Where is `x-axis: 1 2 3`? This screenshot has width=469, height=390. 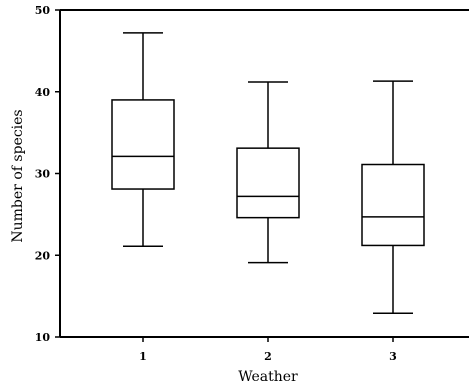
x-axis: 1 2 3 is located at coordinates (268, 350).